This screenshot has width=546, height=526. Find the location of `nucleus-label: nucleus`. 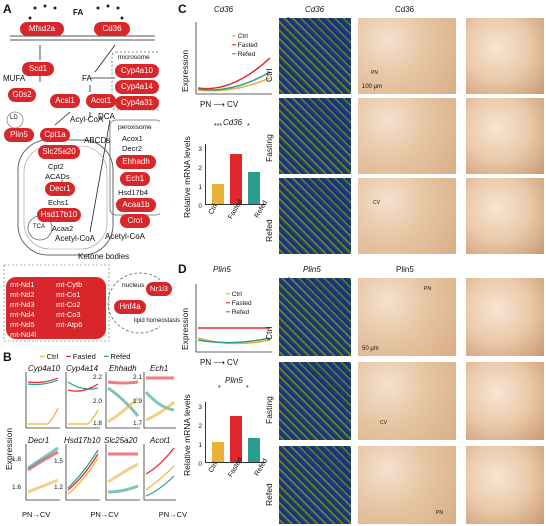

nucleus-label: nucleus is located at coordinates (133, 285).